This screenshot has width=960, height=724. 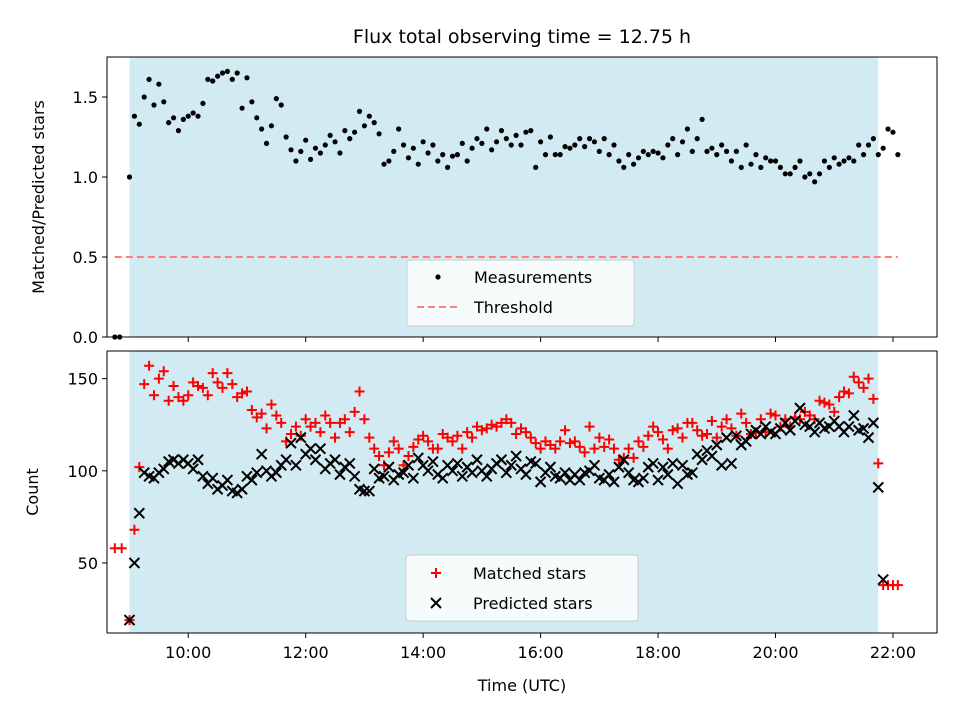 I want to click on x-tick-label: 12:00, so click(x=306, y=652).